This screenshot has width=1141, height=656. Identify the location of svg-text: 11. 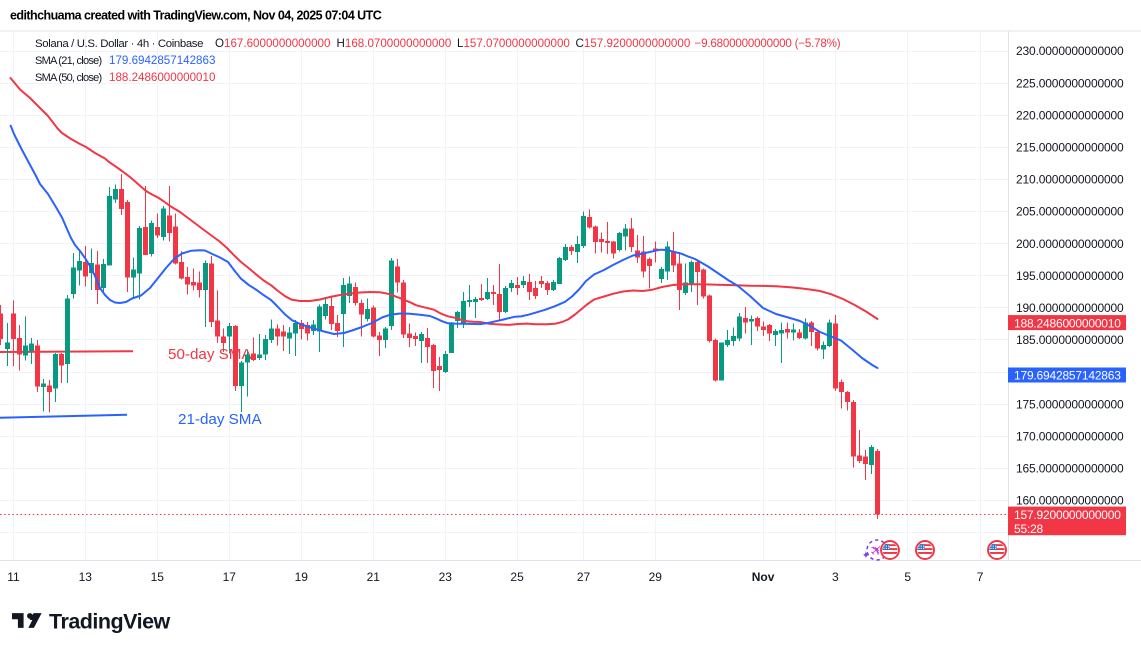
(13, 577).